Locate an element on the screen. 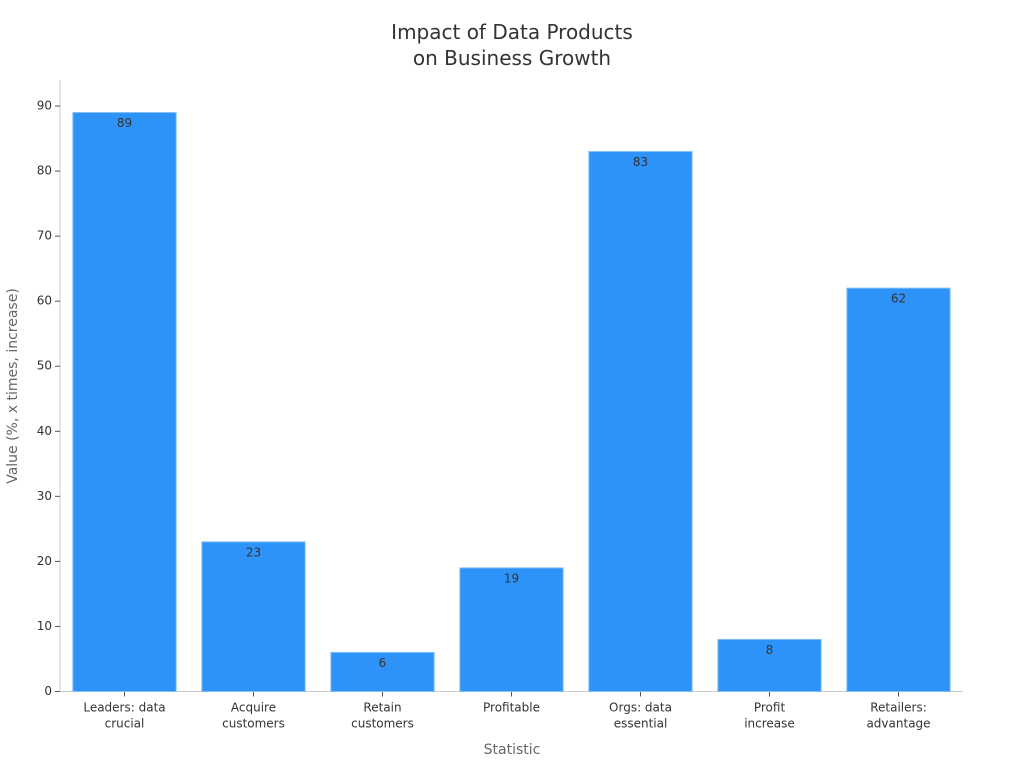 The height and width of the screenshot is (768, 1024). x-tick-label: Profit increase is located at coordinates (769, 715).